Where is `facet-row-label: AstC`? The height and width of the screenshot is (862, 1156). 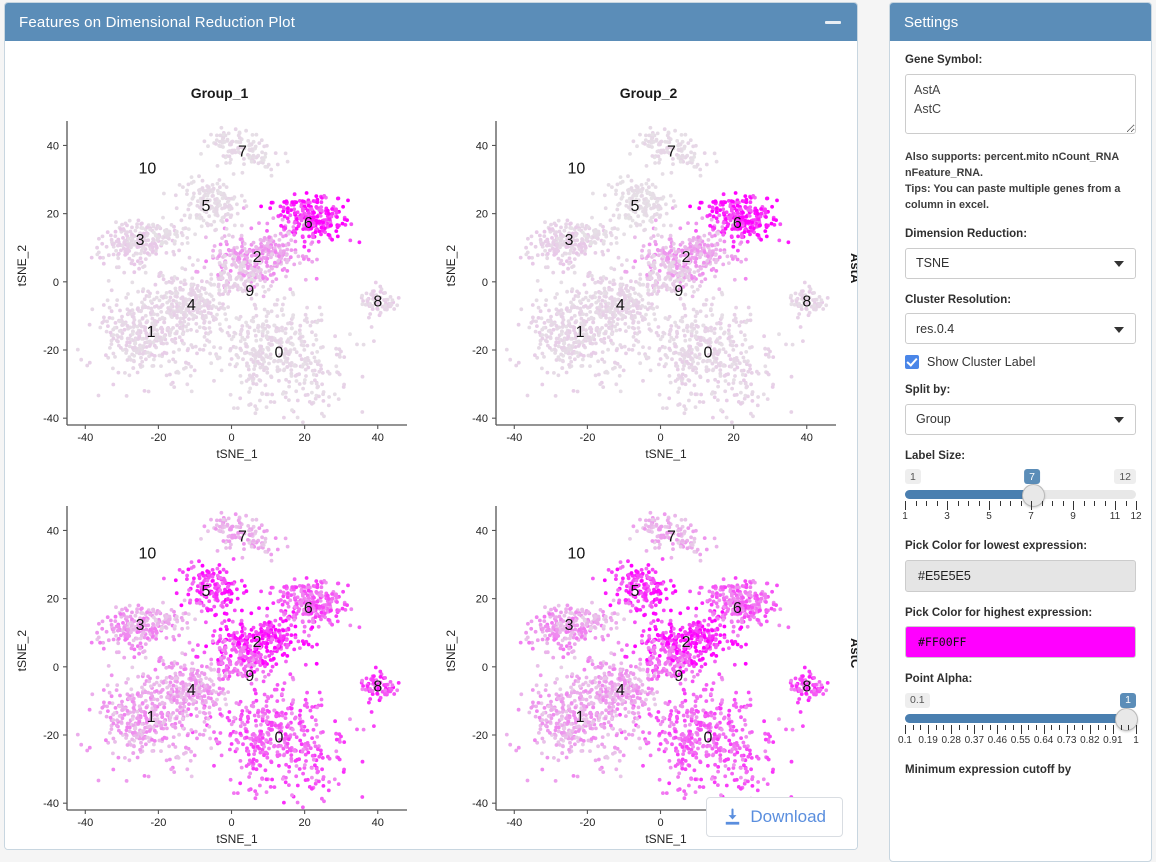
facet-row-label: AstC is located at coordinates (853, 653).